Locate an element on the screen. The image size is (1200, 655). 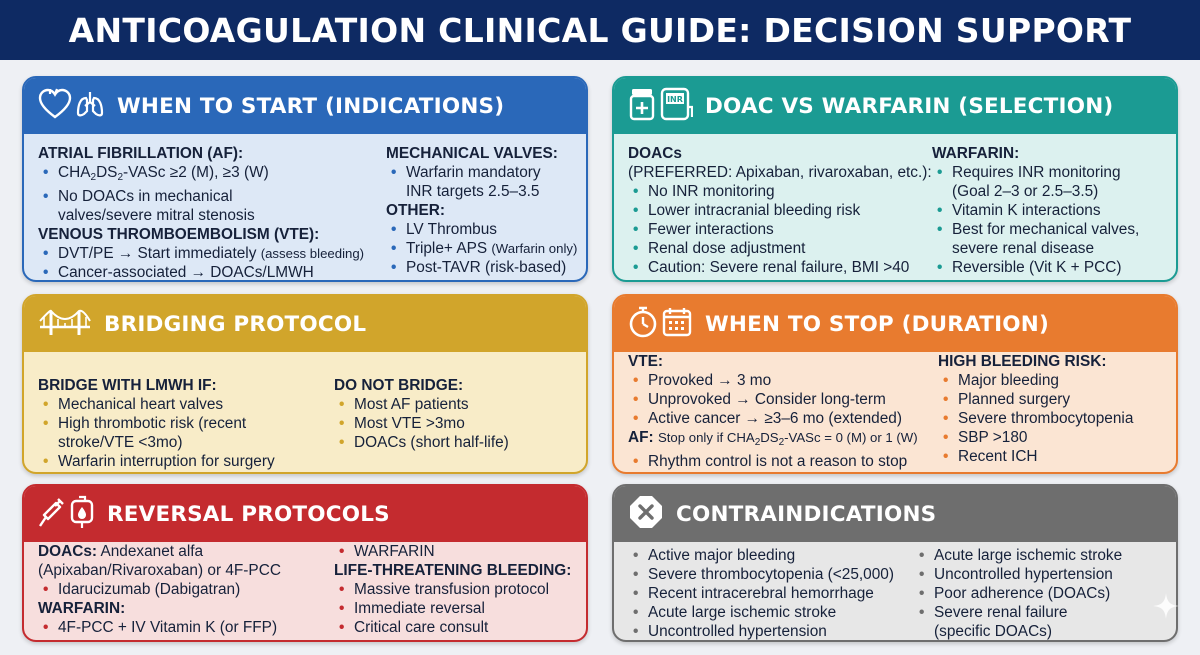
card-header: WHEN TO STOP (DURATION) is located at coordinates (895, 324).